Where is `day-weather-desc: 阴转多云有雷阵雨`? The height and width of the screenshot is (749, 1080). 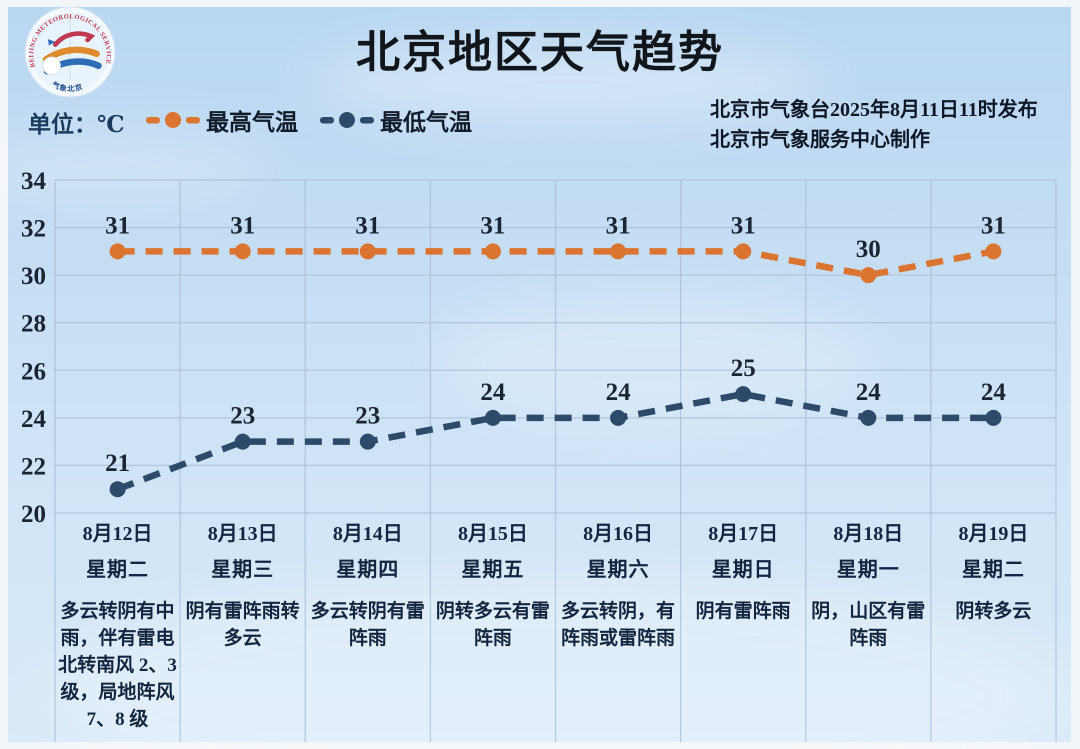 day-weather-desc: 阴转多云有雷阵雨 is located at coordinates (492, 625).